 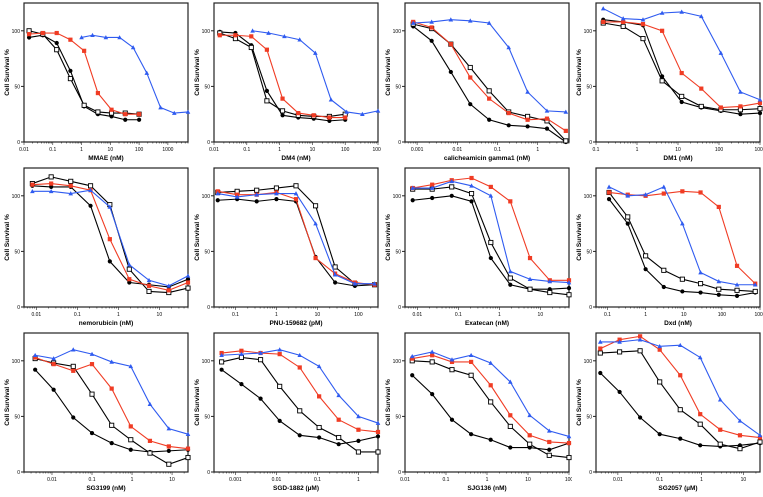 I want to click on x-axis-label: Exatecan (nM), so click(x=487, y=323).